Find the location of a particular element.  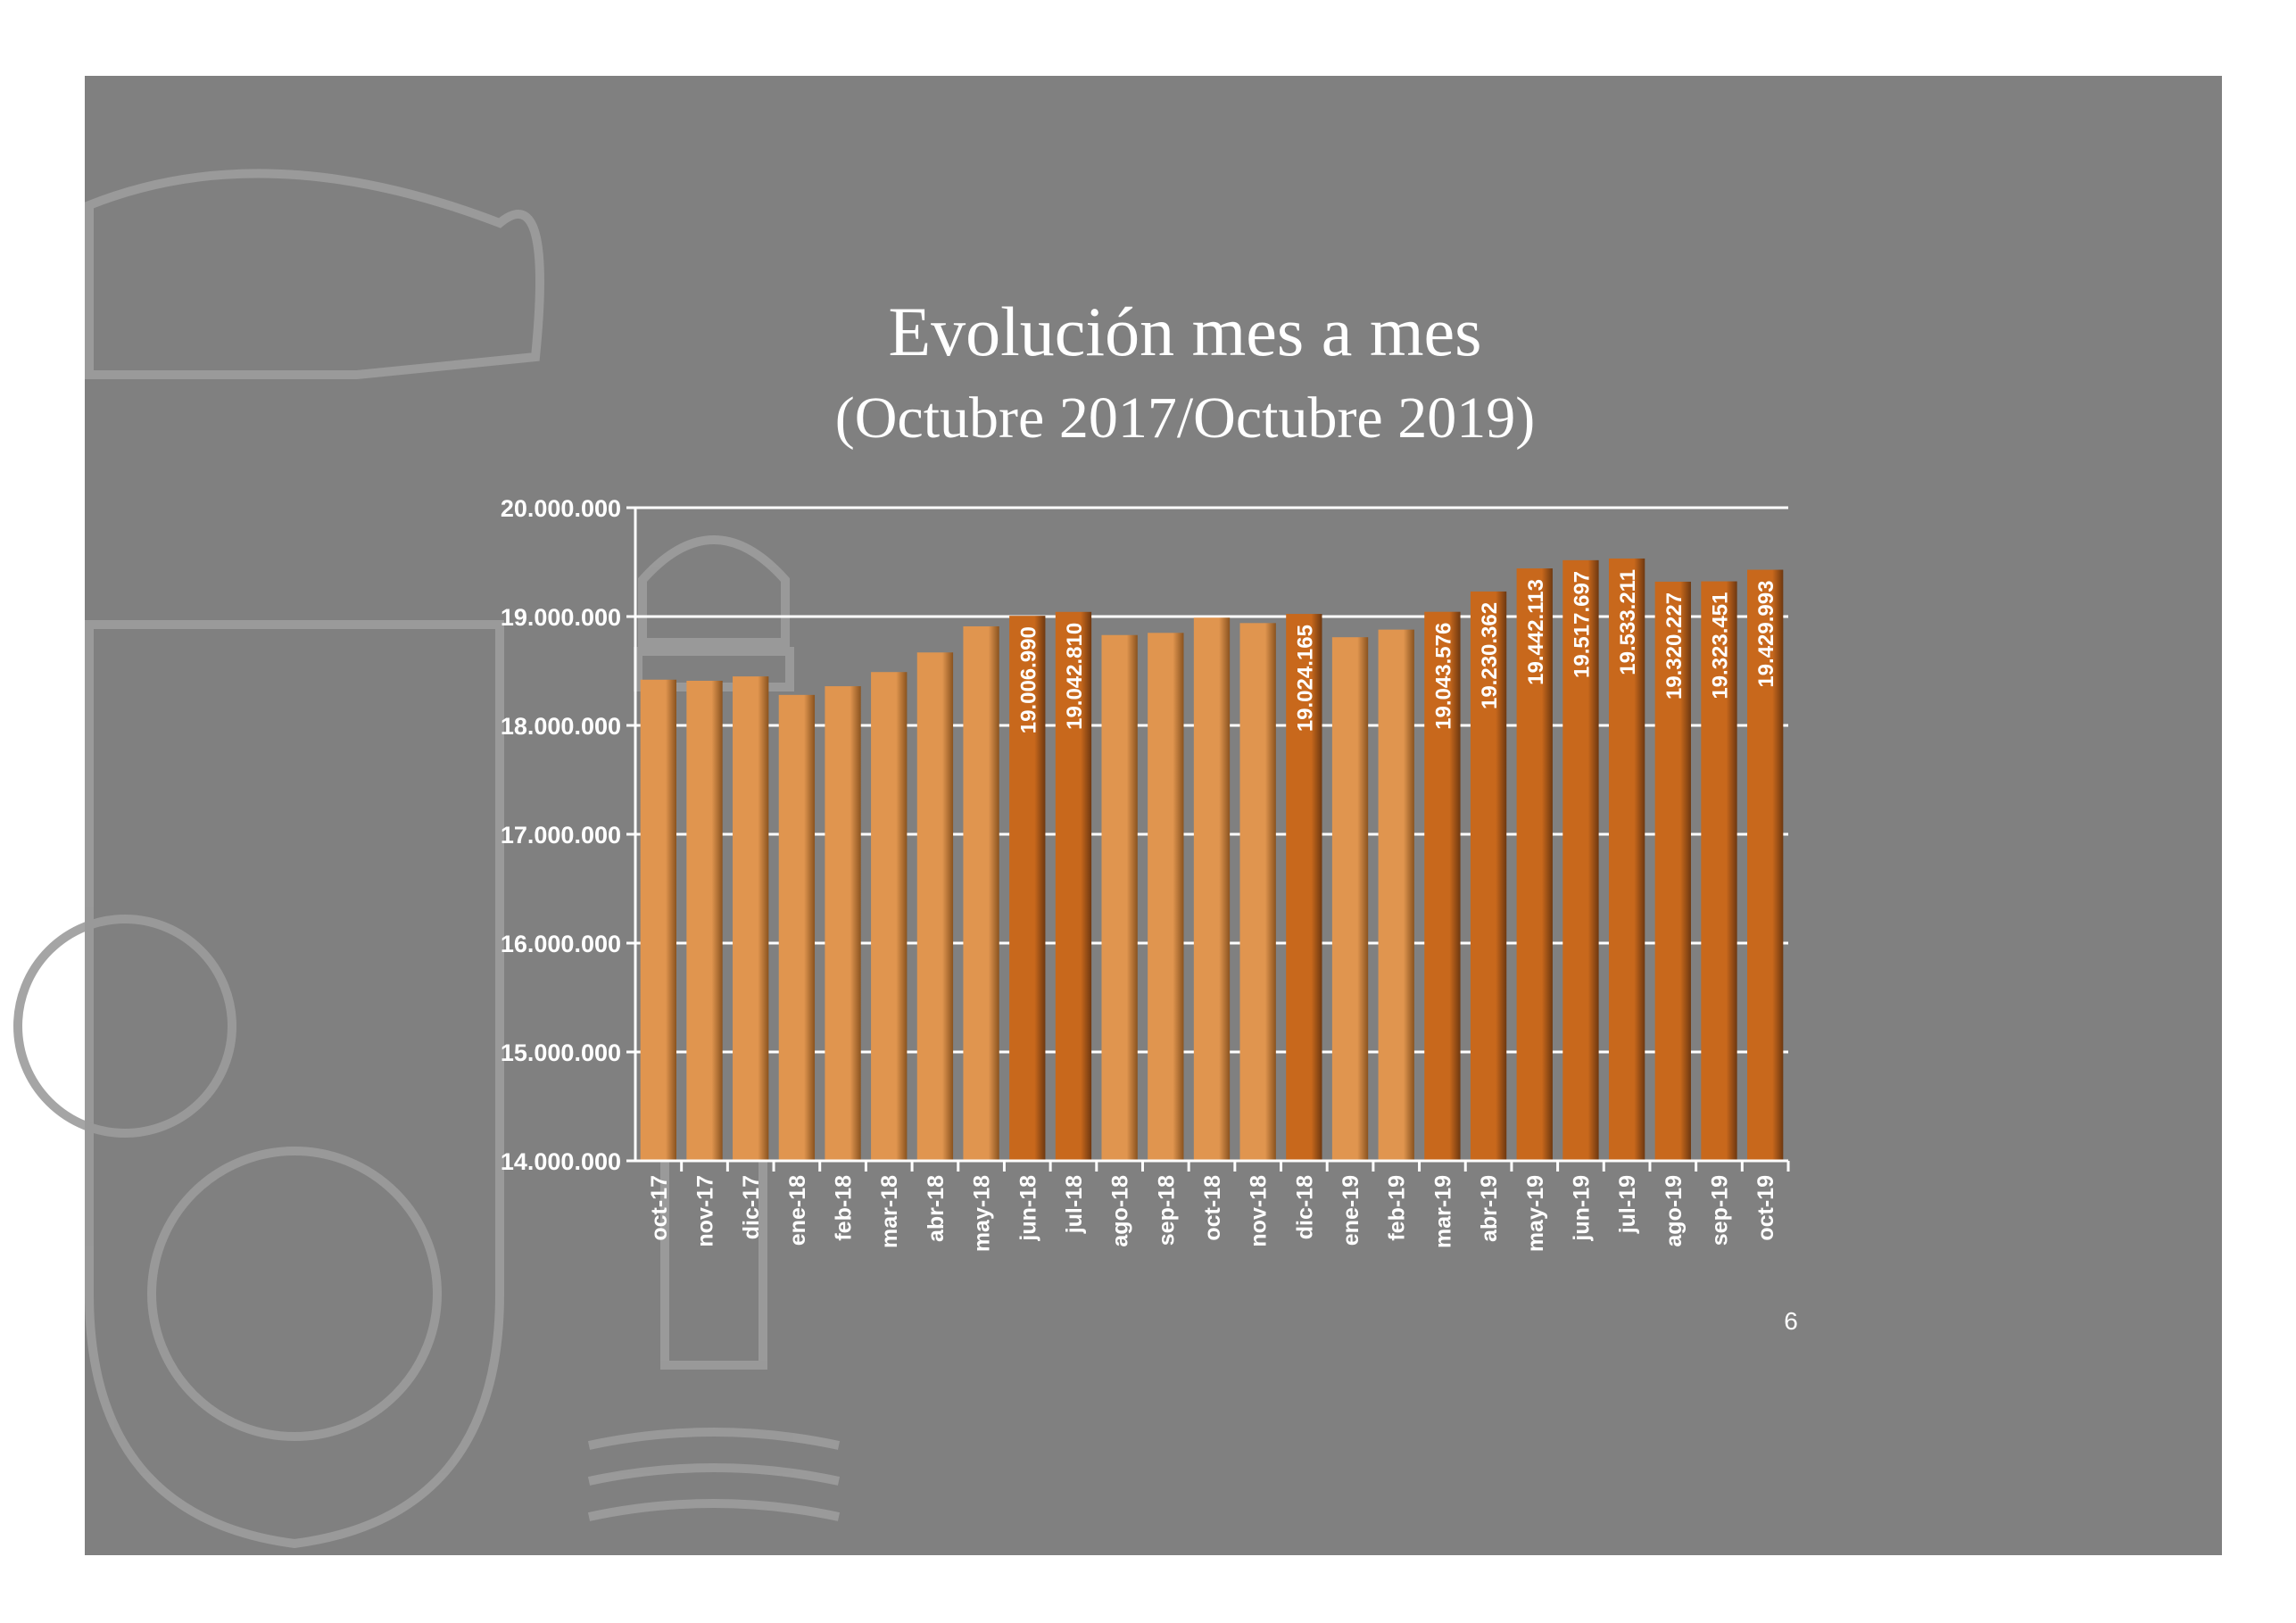

y-tick-label: 17.000.000 is located at coordinates (561, 835).